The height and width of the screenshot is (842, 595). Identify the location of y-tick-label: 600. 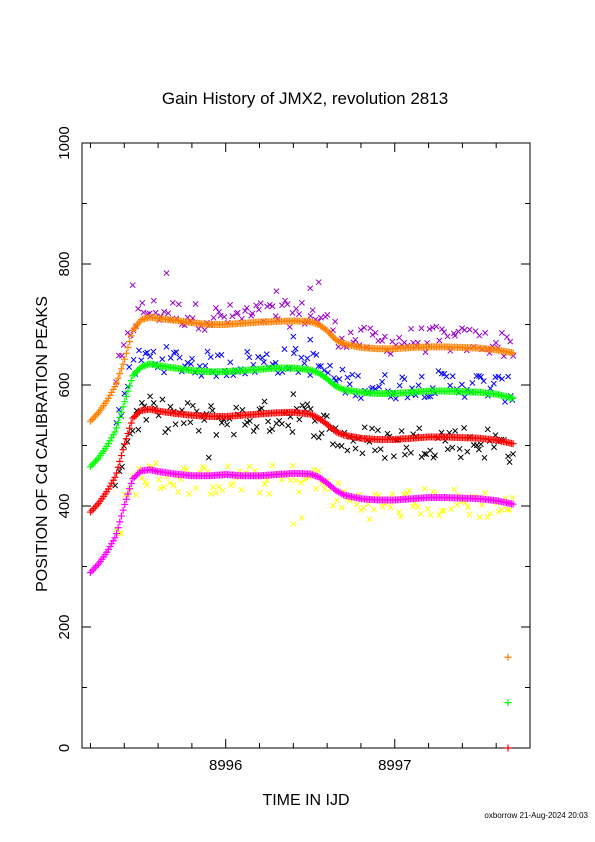
(64, 384).